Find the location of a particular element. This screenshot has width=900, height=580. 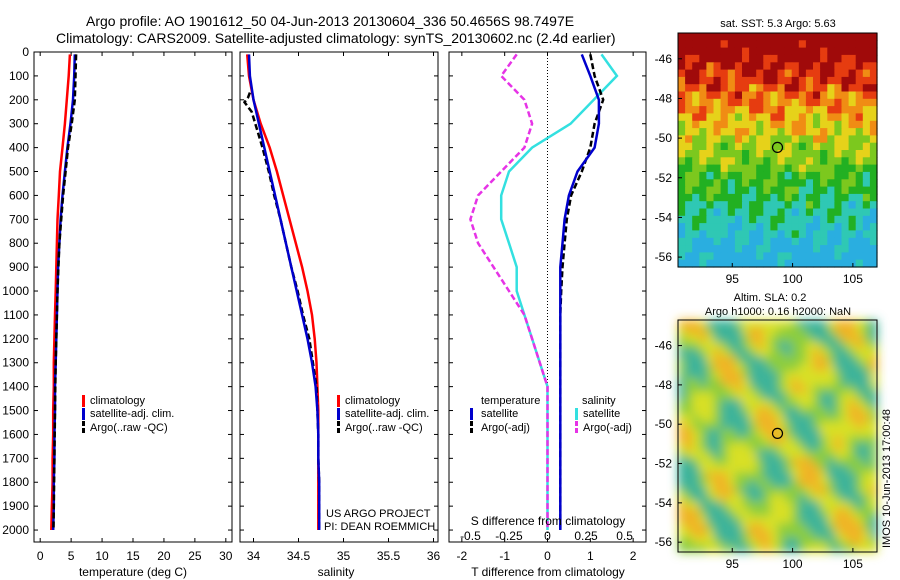

depth-tick-label: 200 is located at coordinates (19, 100).